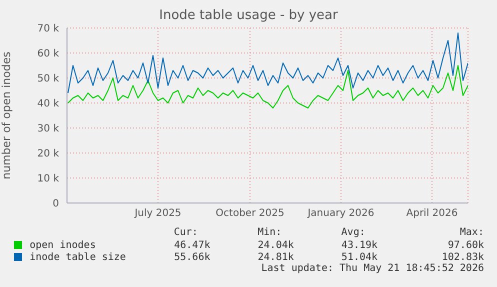  I want to click on y-tick-label: 40 k, so click(48, 104).